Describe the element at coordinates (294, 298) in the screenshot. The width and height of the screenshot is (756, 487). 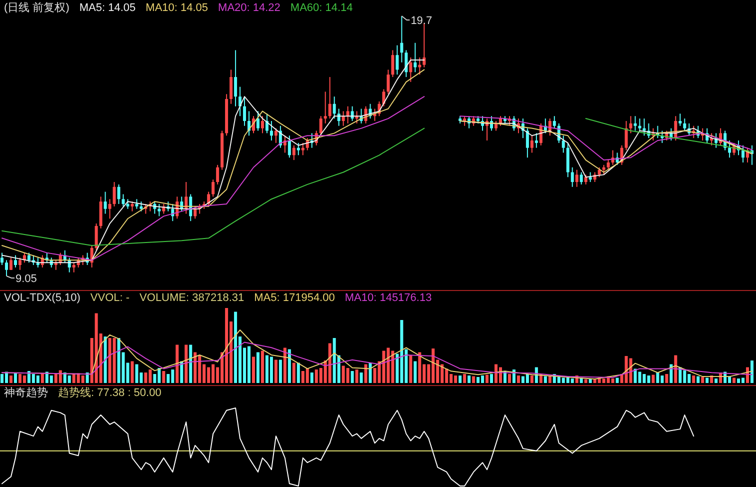
I see `text: MA5: 171954.00` at that location.